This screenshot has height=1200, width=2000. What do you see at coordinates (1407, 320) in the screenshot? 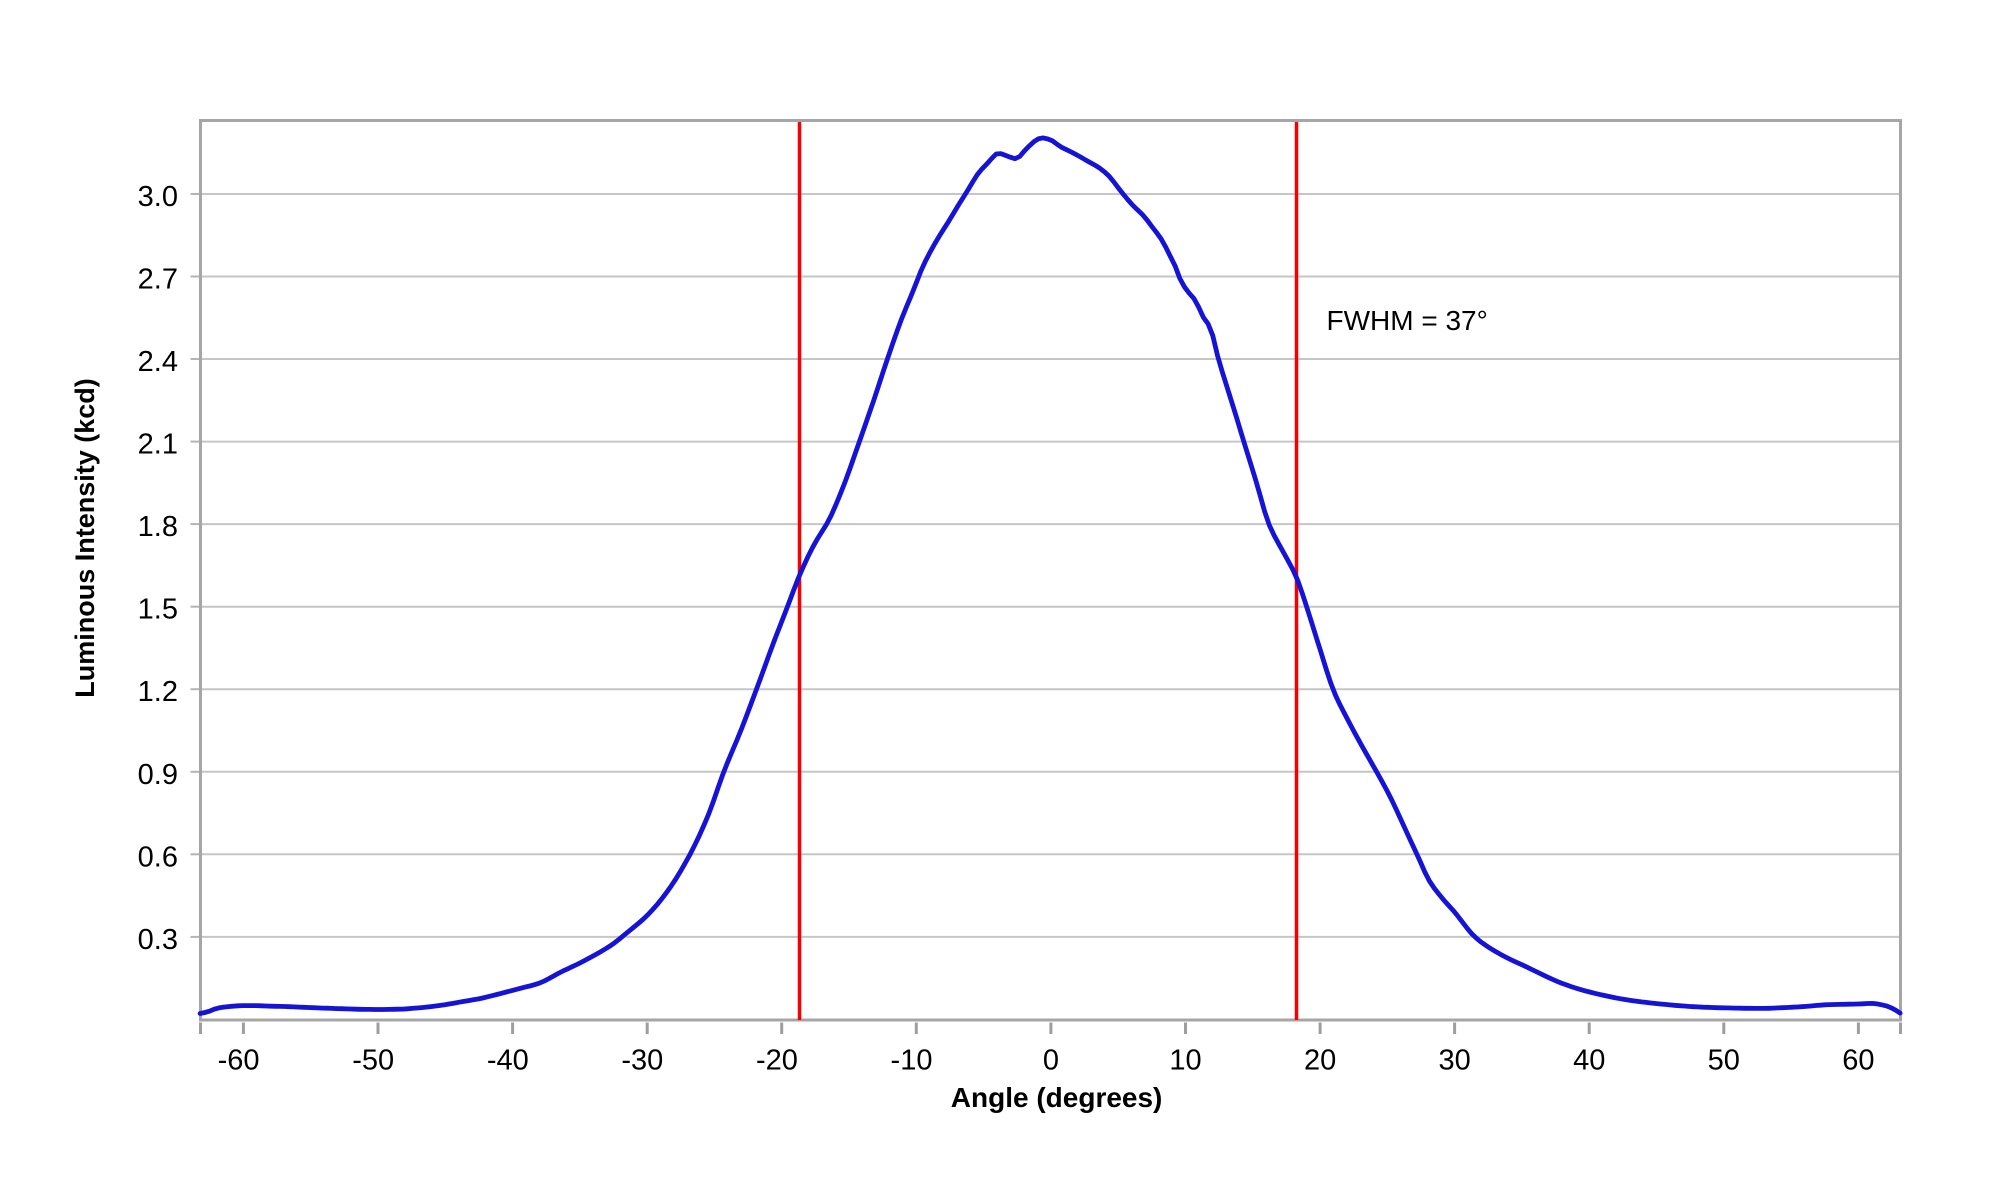
I see `svg-text: FWHM = 37°` at bounding box center [1407, 320].